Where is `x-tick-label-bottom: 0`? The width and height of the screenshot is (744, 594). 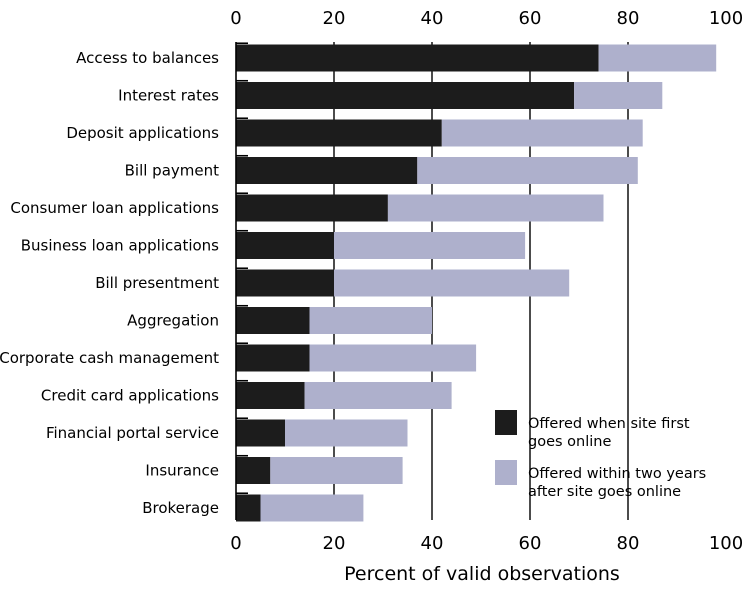 x-tick-label-bottom: 0 is located at coordinates (235, 543).